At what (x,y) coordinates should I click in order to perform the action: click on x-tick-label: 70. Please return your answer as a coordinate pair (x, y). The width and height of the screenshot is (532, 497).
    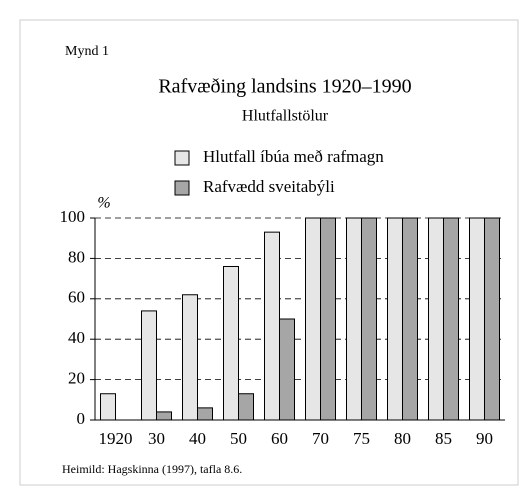
    Looking at the image, I should click on (320, 438).